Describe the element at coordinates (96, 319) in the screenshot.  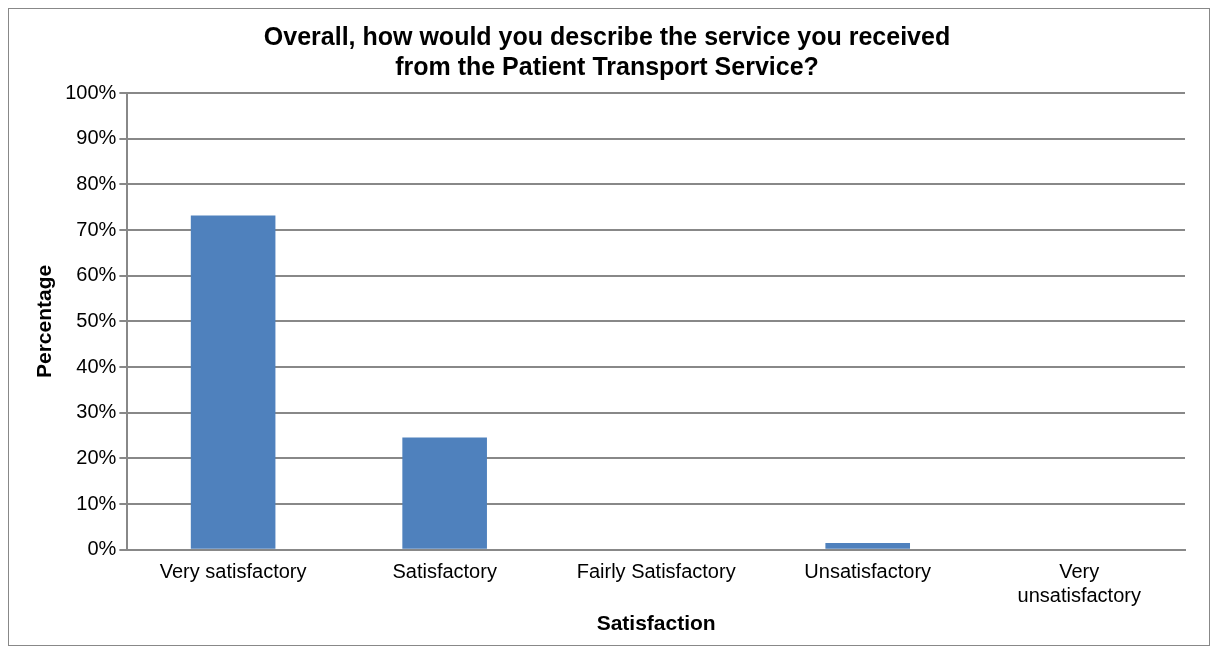
I see `y-tick-label: 50%` at that location.